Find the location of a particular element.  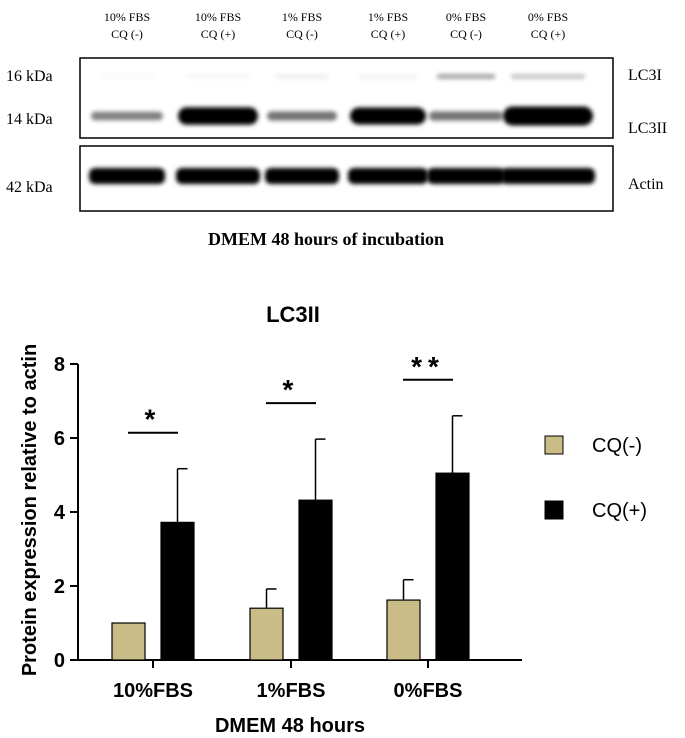

band-label-lc3i: LC3I is located at coordinates (645, 75).